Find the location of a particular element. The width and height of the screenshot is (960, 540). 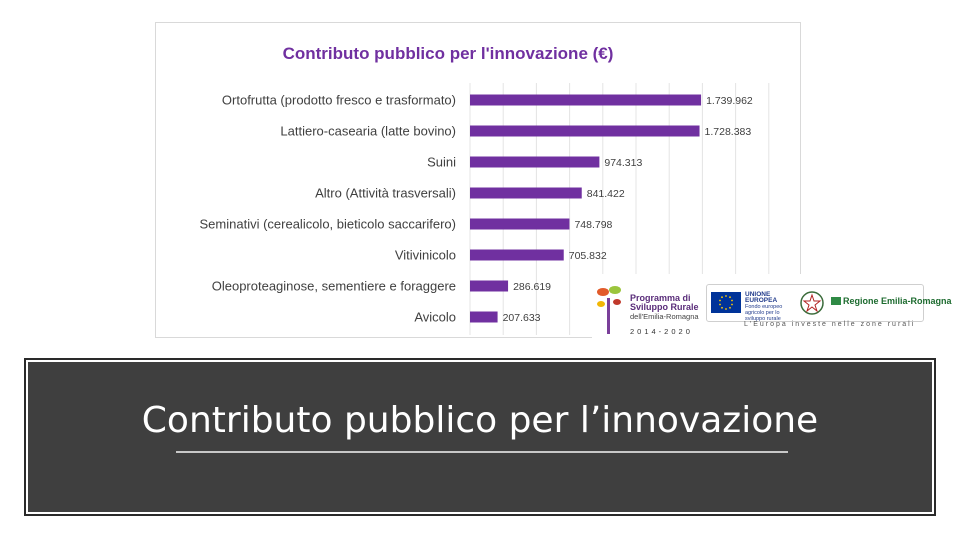

value-label: 1.728.383 is located at coordinates (728, 132).